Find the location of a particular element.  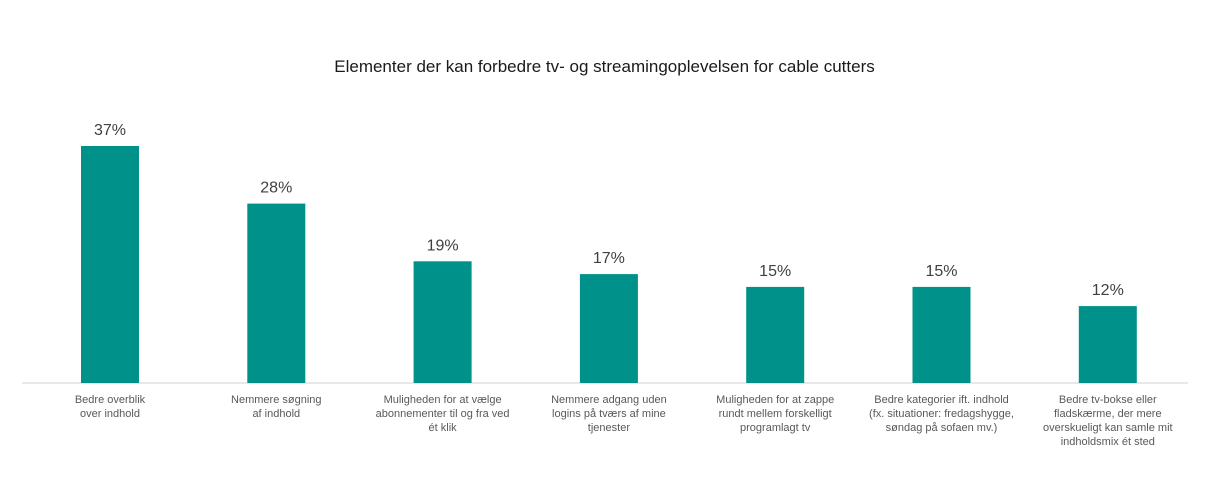

category-label-line: af indhold is located at coordinates (276, 414).